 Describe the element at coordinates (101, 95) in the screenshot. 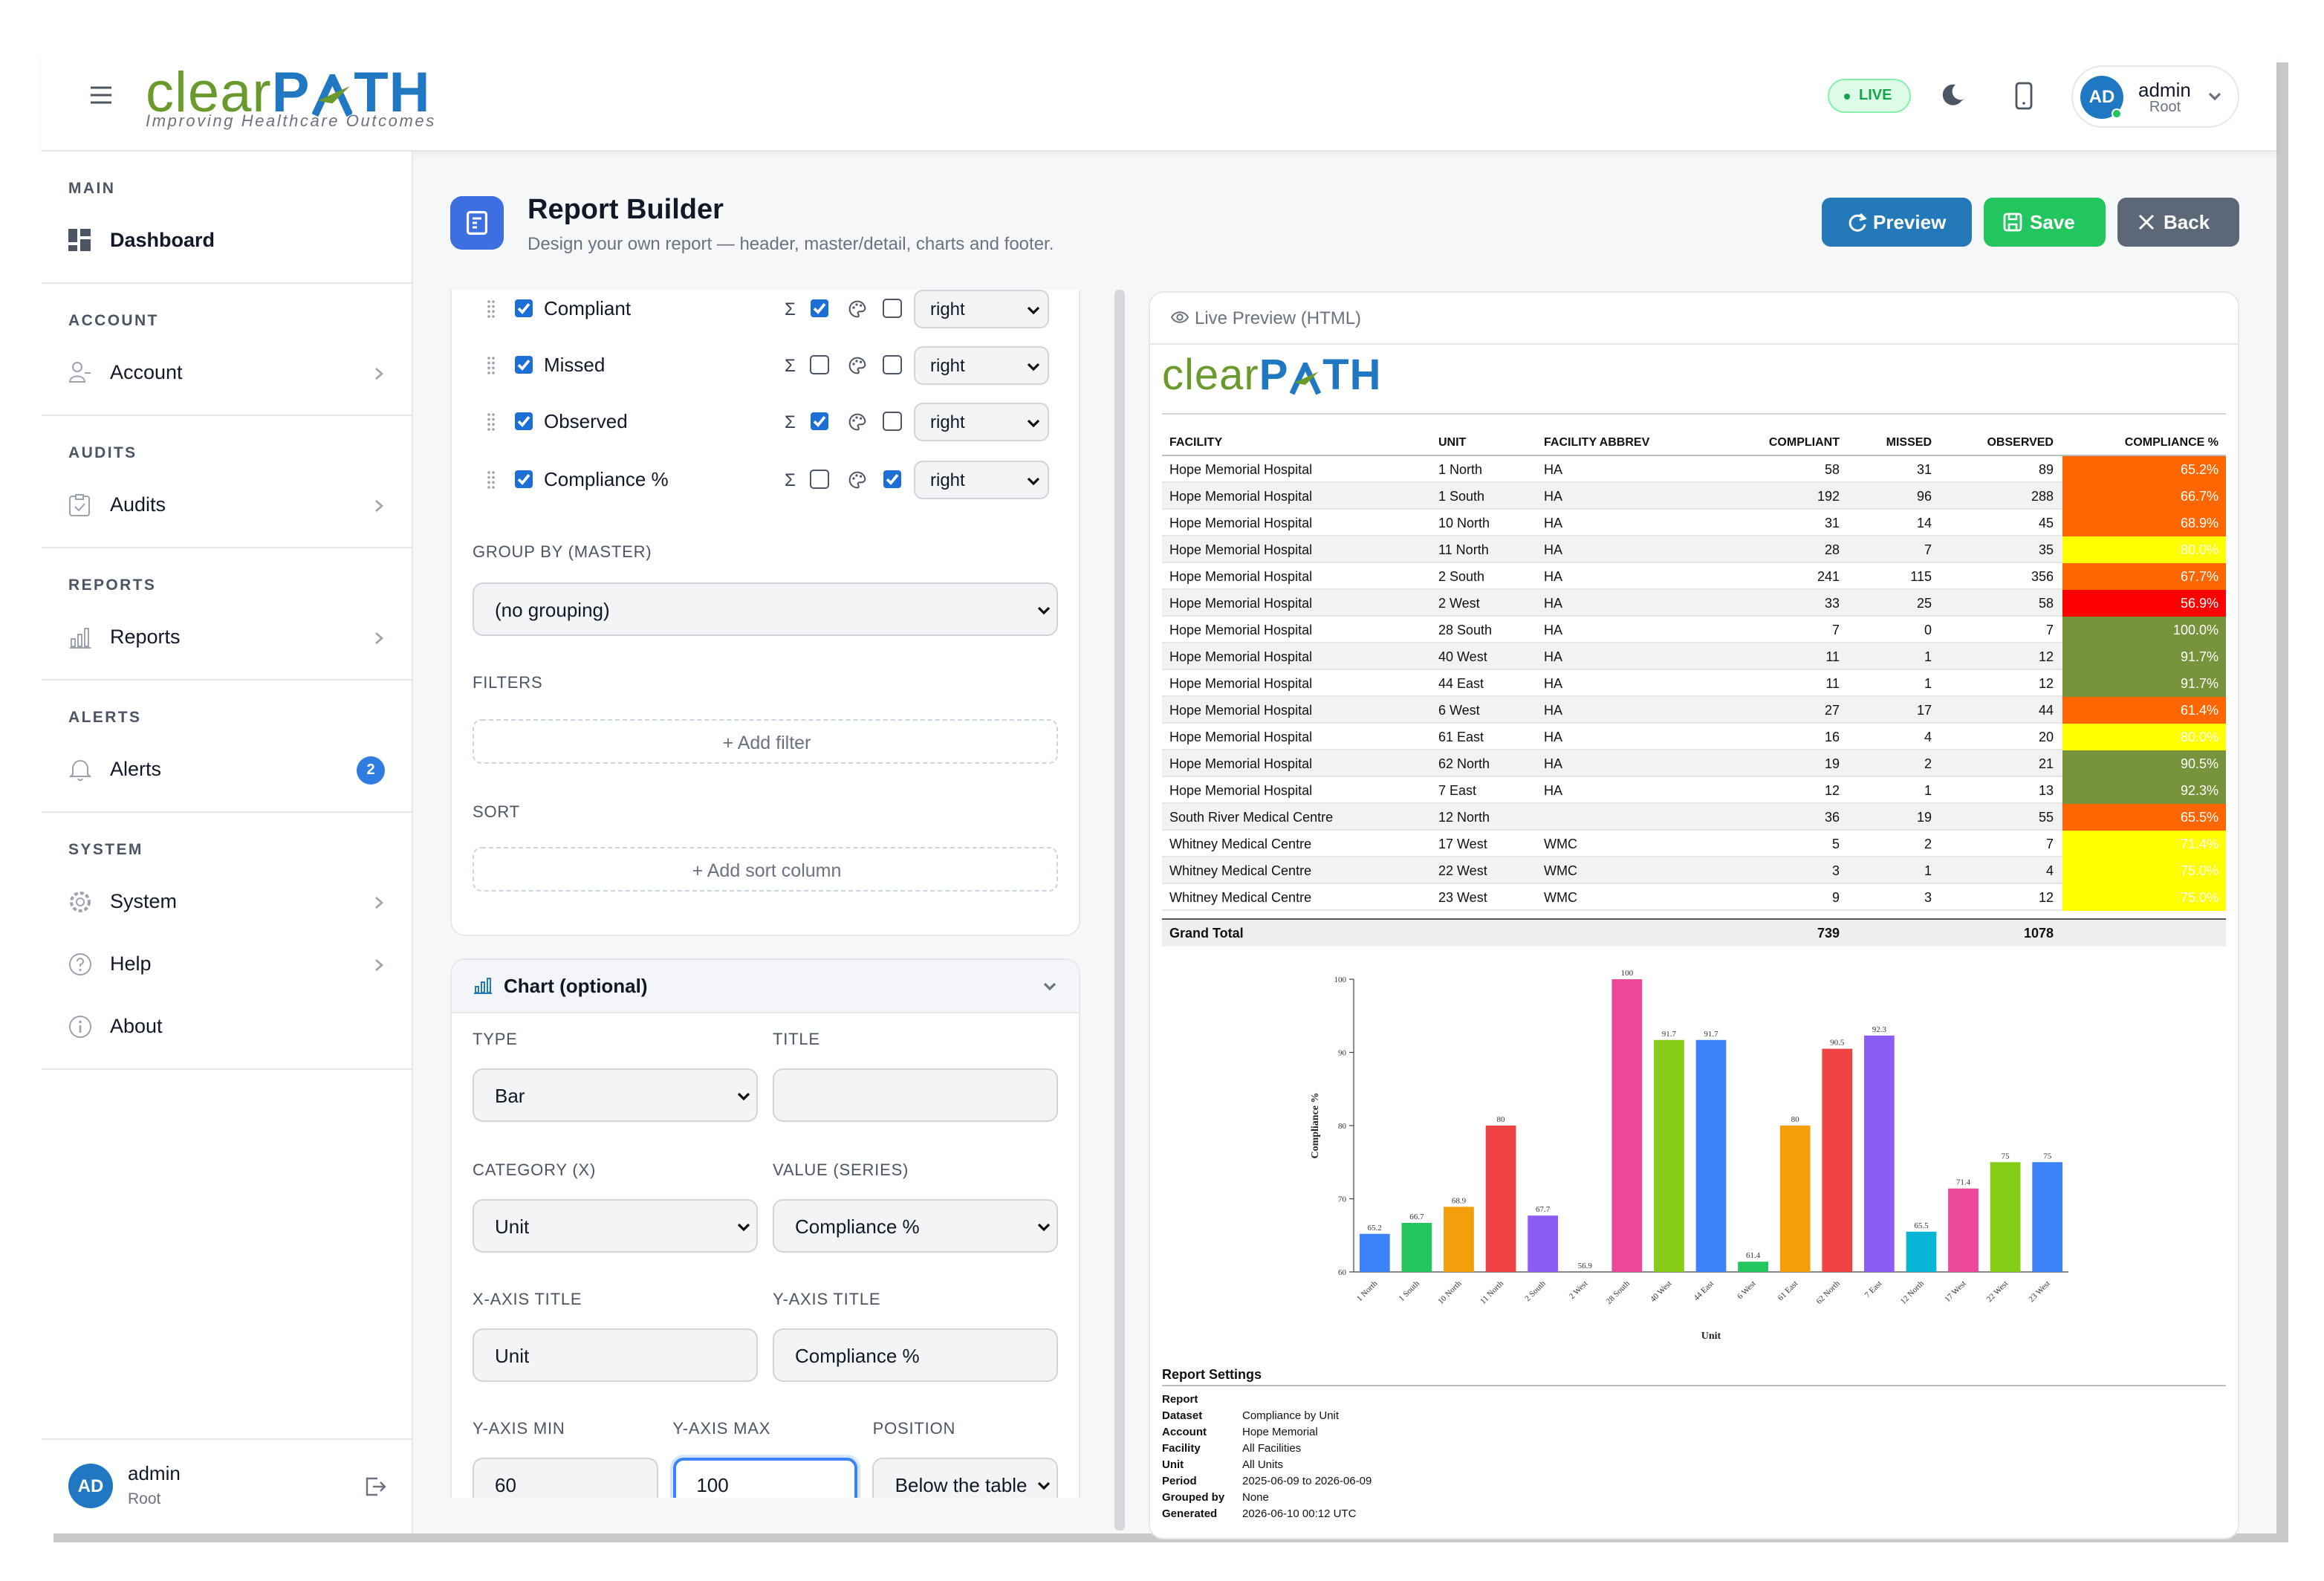

I see `menu-button` at that location.